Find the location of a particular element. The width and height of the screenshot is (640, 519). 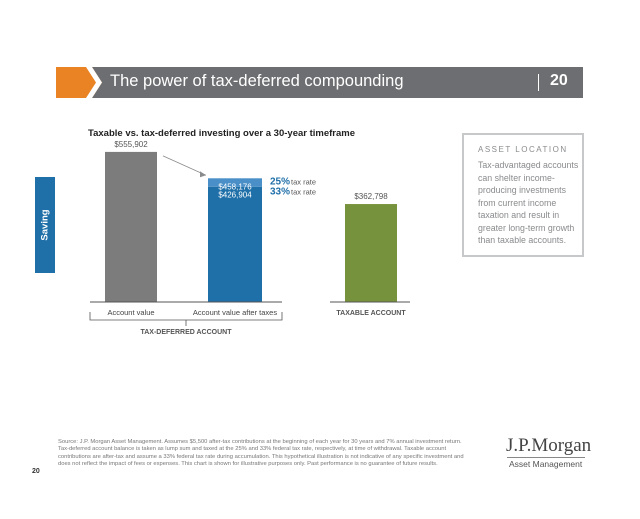

header-bar is located at coordinates (322, 82).